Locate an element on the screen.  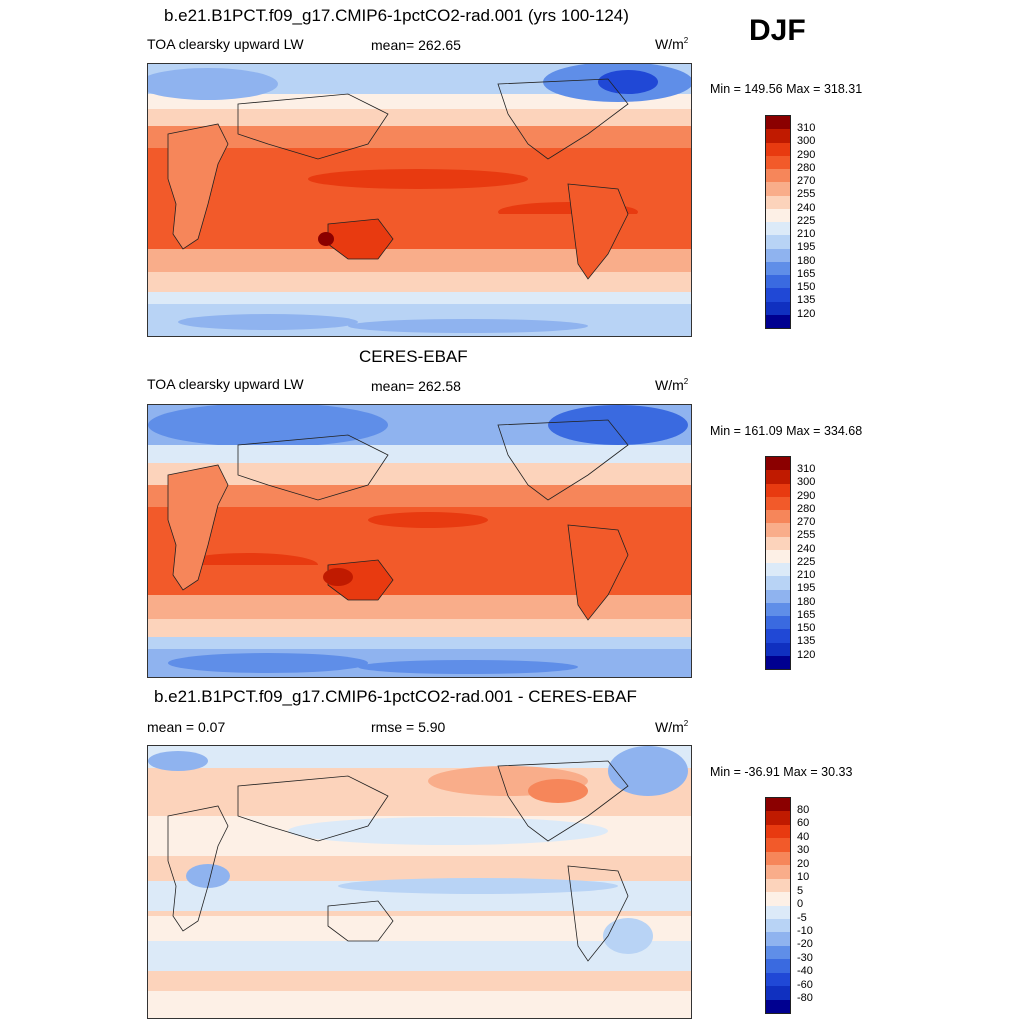
panel-model-colorbar is located at coordinates (778, 222).